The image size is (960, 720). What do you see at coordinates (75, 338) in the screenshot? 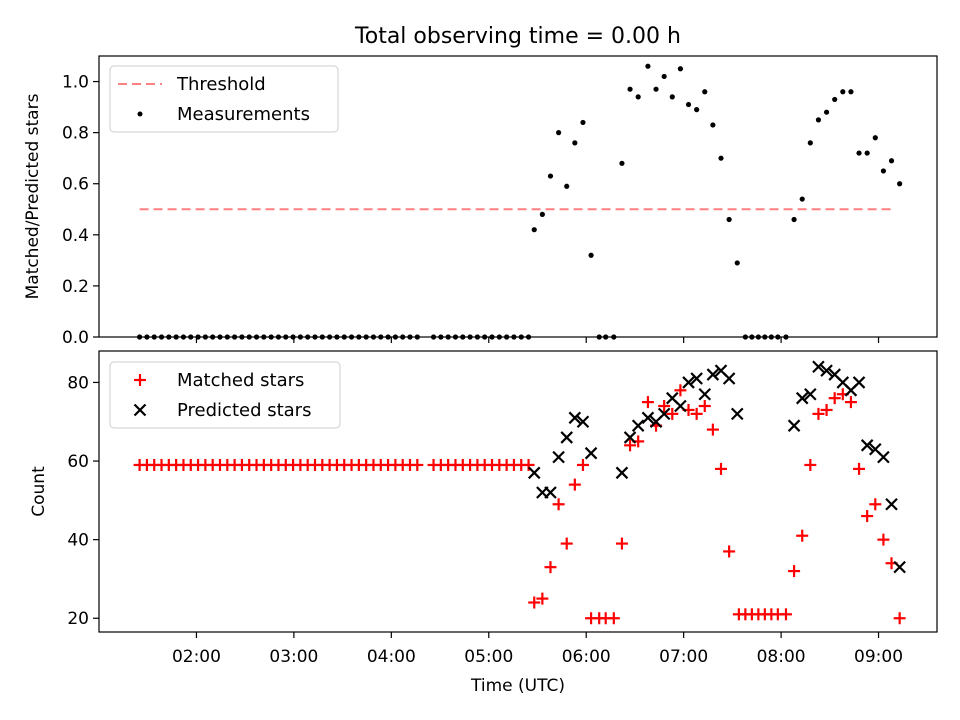
I see `y-tick-label: 0.0` at bounding box center [75, 338].